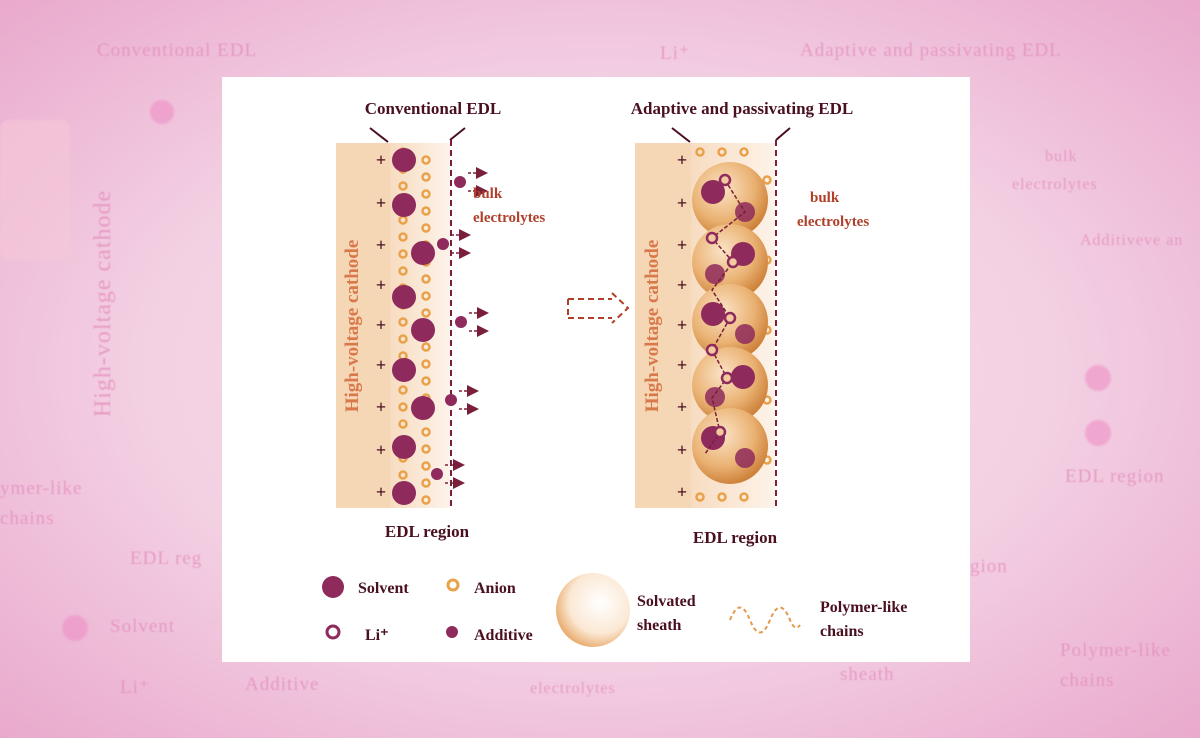 The width and height of the screenshot is (1200, 738). What do you see at coordinates (495, 588) in the screenshot?
I see `legend-anion: Anion` at bounding box center [495, 588].